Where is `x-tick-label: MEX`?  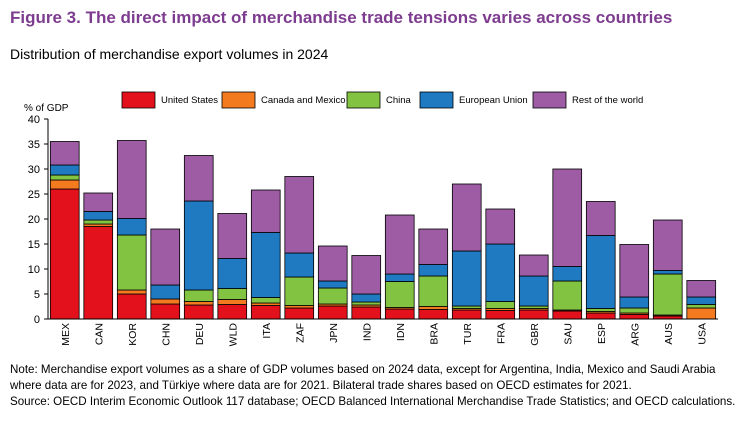 x-tick-label: MEX is located at coordinates (66, 334).